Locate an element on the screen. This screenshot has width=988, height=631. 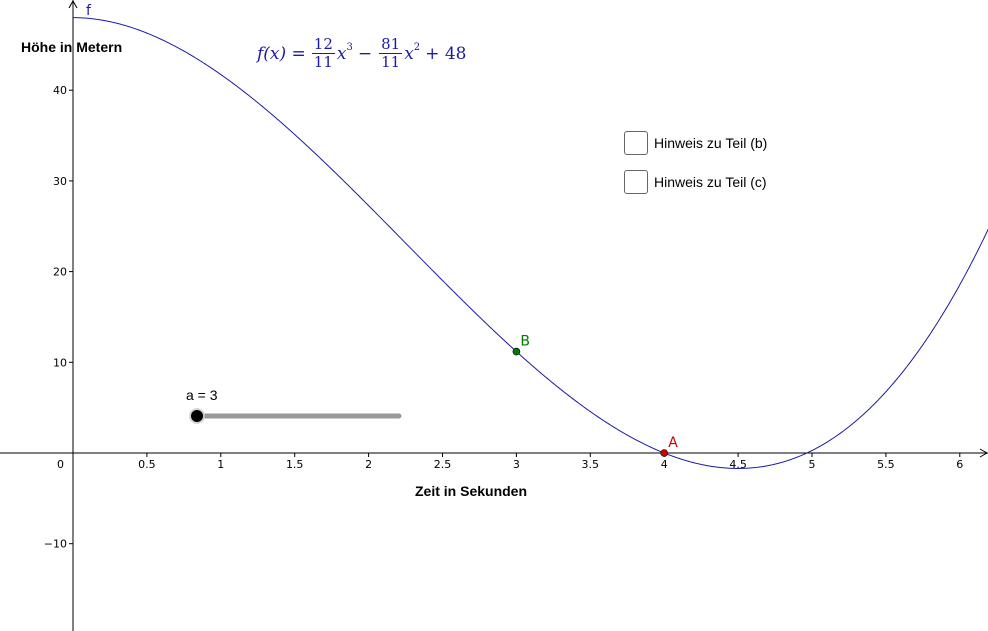
point-a is located at coordinates (664, 453).